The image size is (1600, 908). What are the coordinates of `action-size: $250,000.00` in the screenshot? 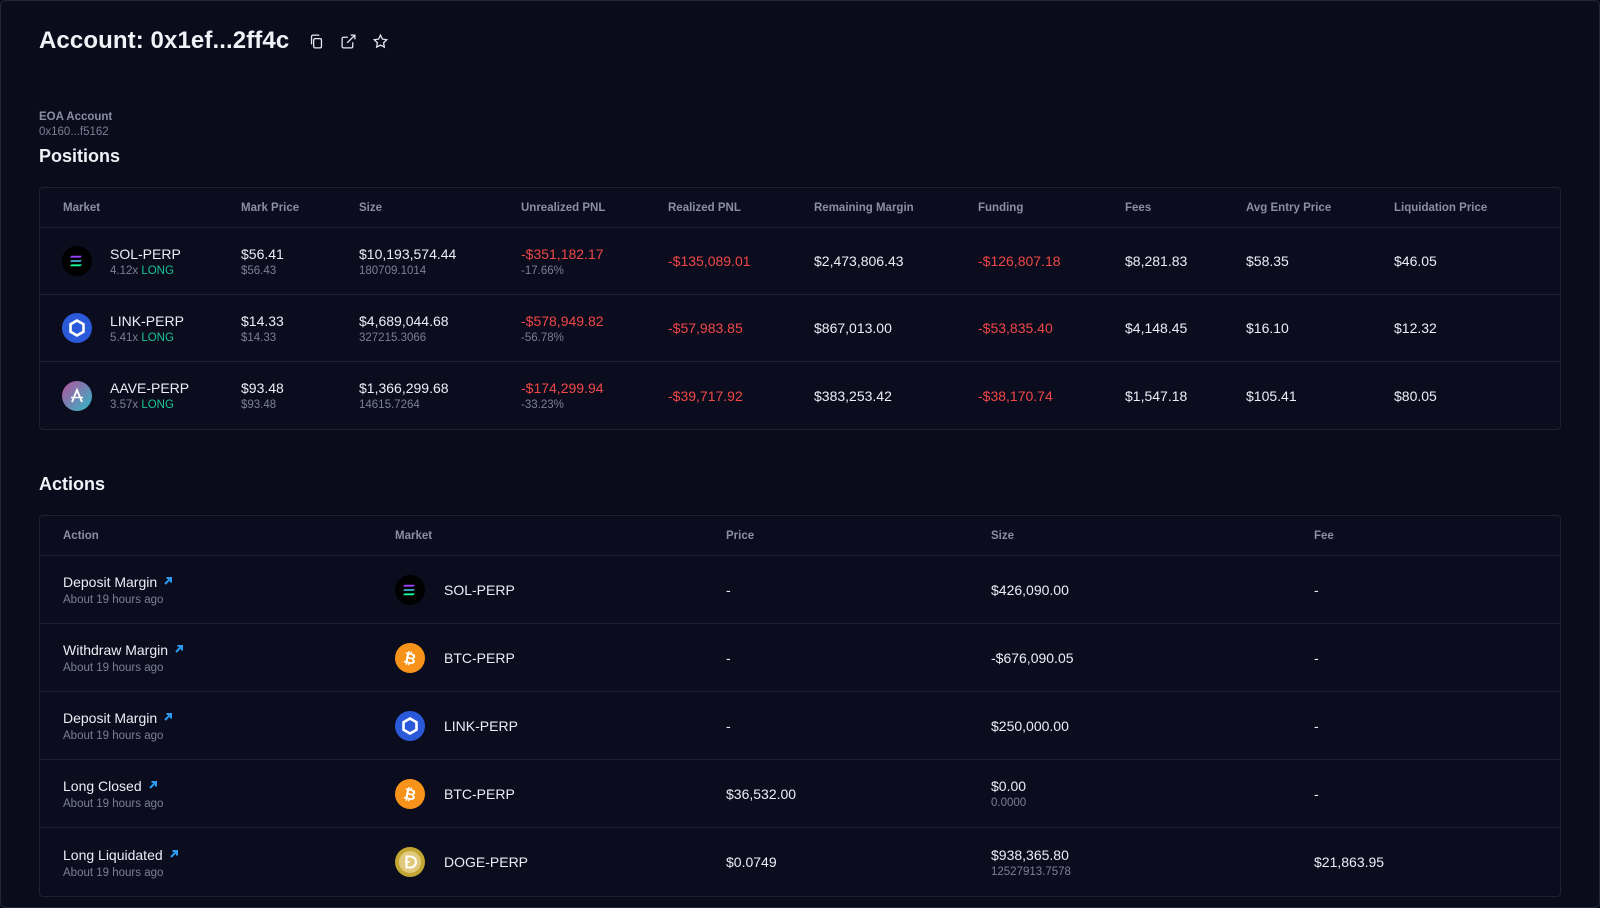 It's located at (1030, 725).